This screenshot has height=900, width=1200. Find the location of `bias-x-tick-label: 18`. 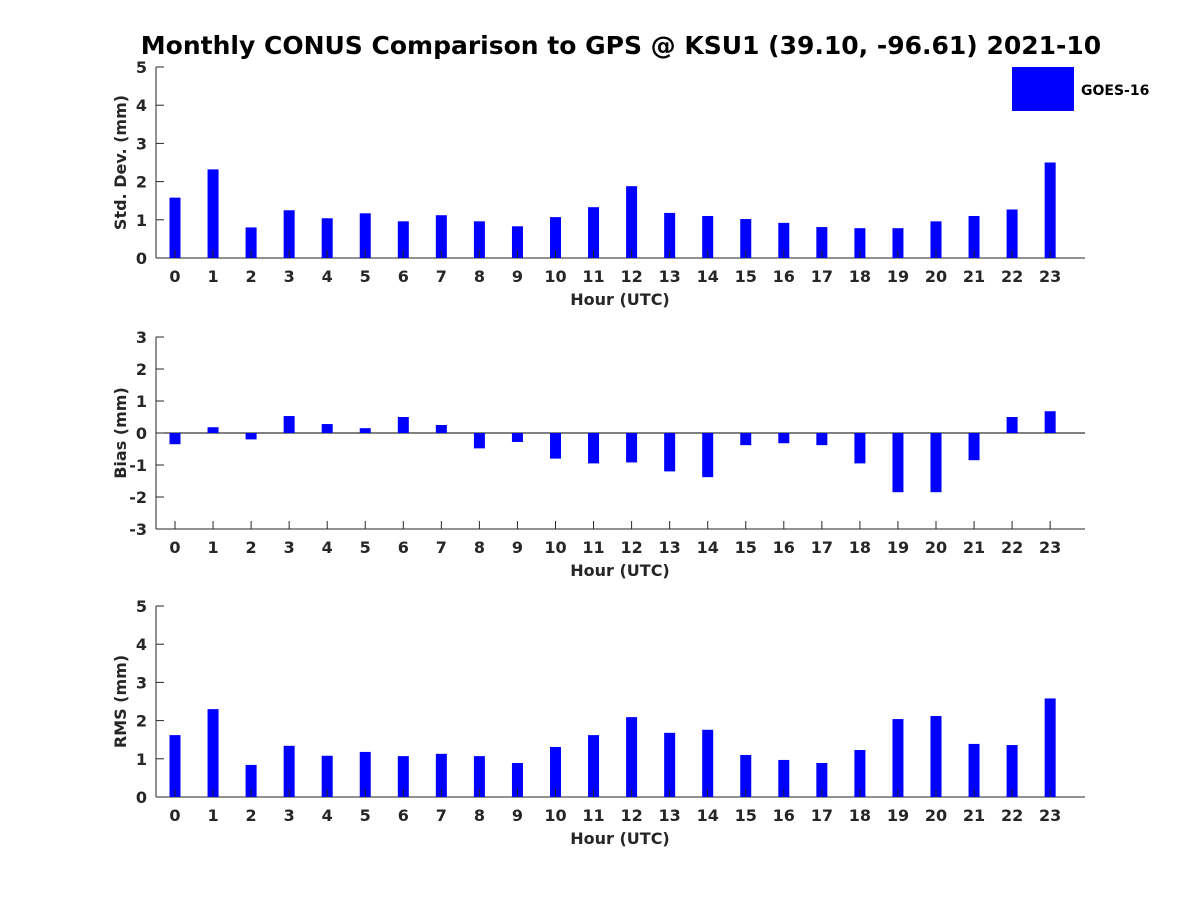

bias-x-tick-label: 18 is located at coordinates (860, 547).